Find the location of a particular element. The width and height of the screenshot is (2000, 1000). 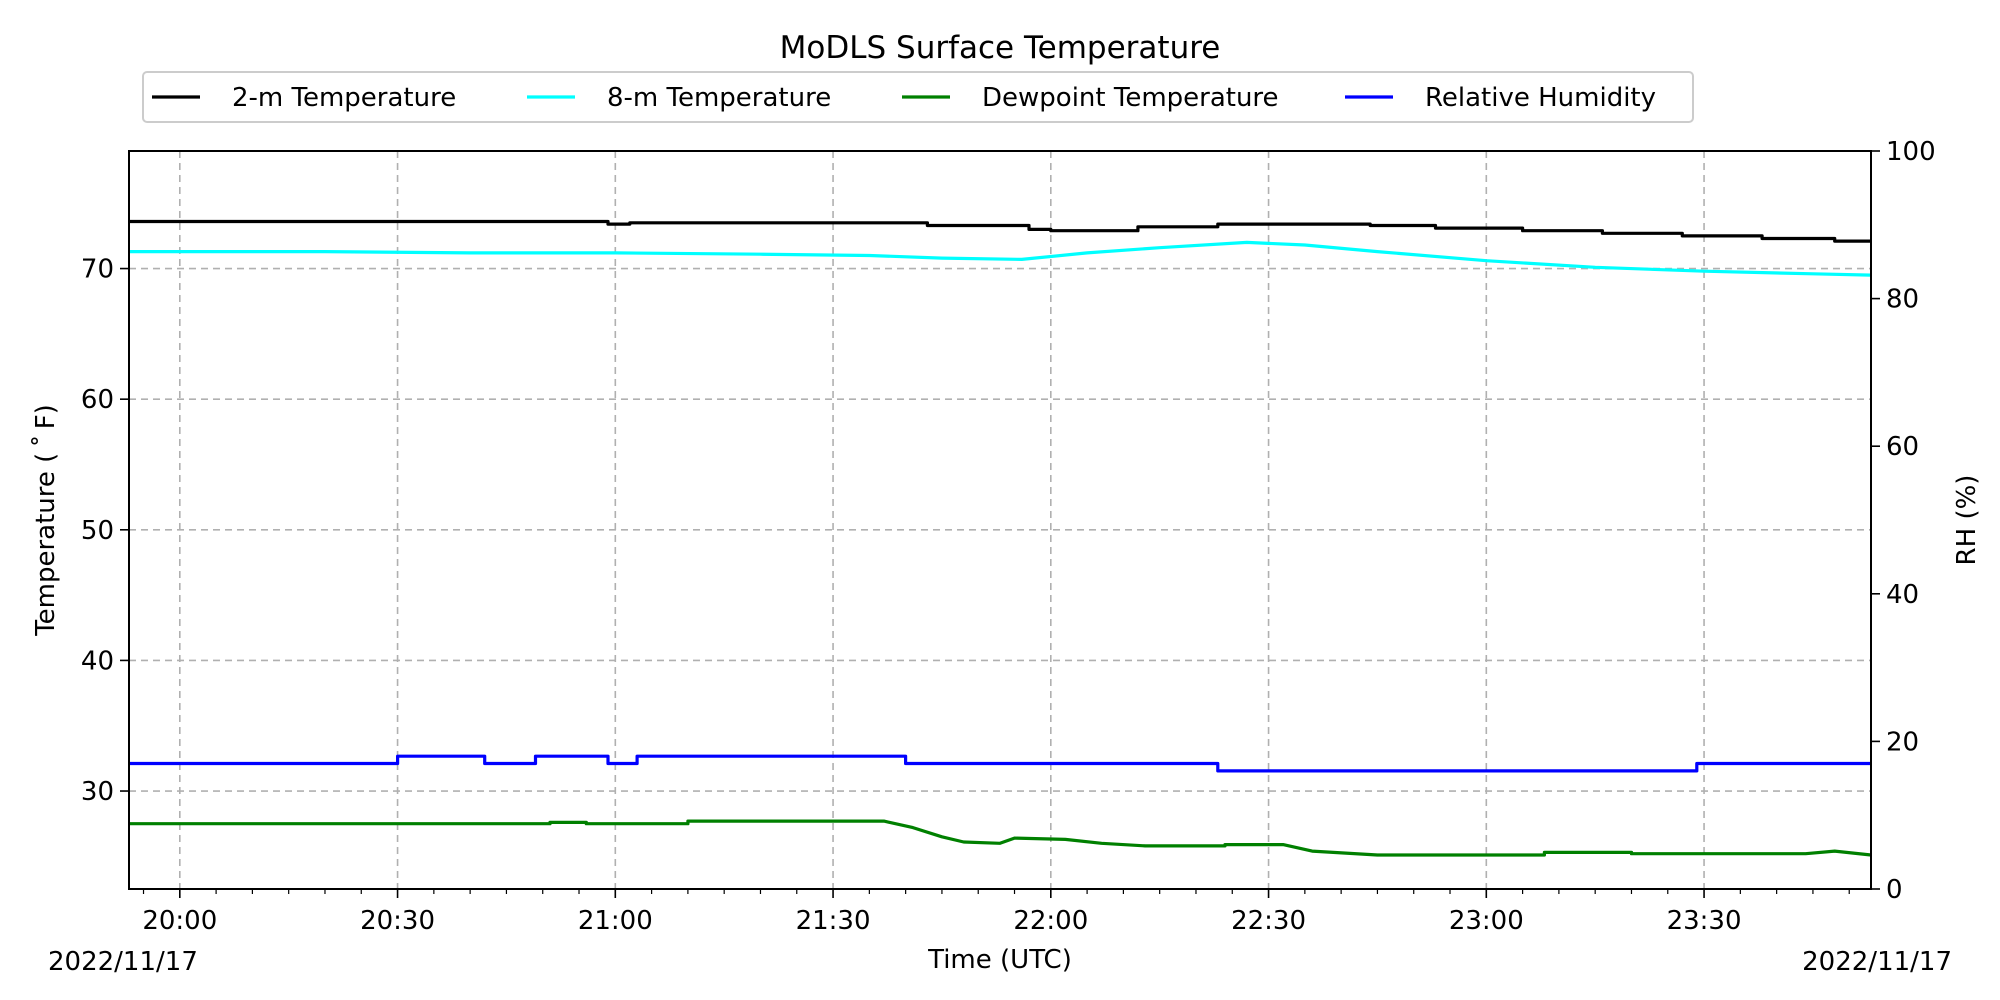

x-tick-label: 22:00 is located at coordinates (1050, 921).